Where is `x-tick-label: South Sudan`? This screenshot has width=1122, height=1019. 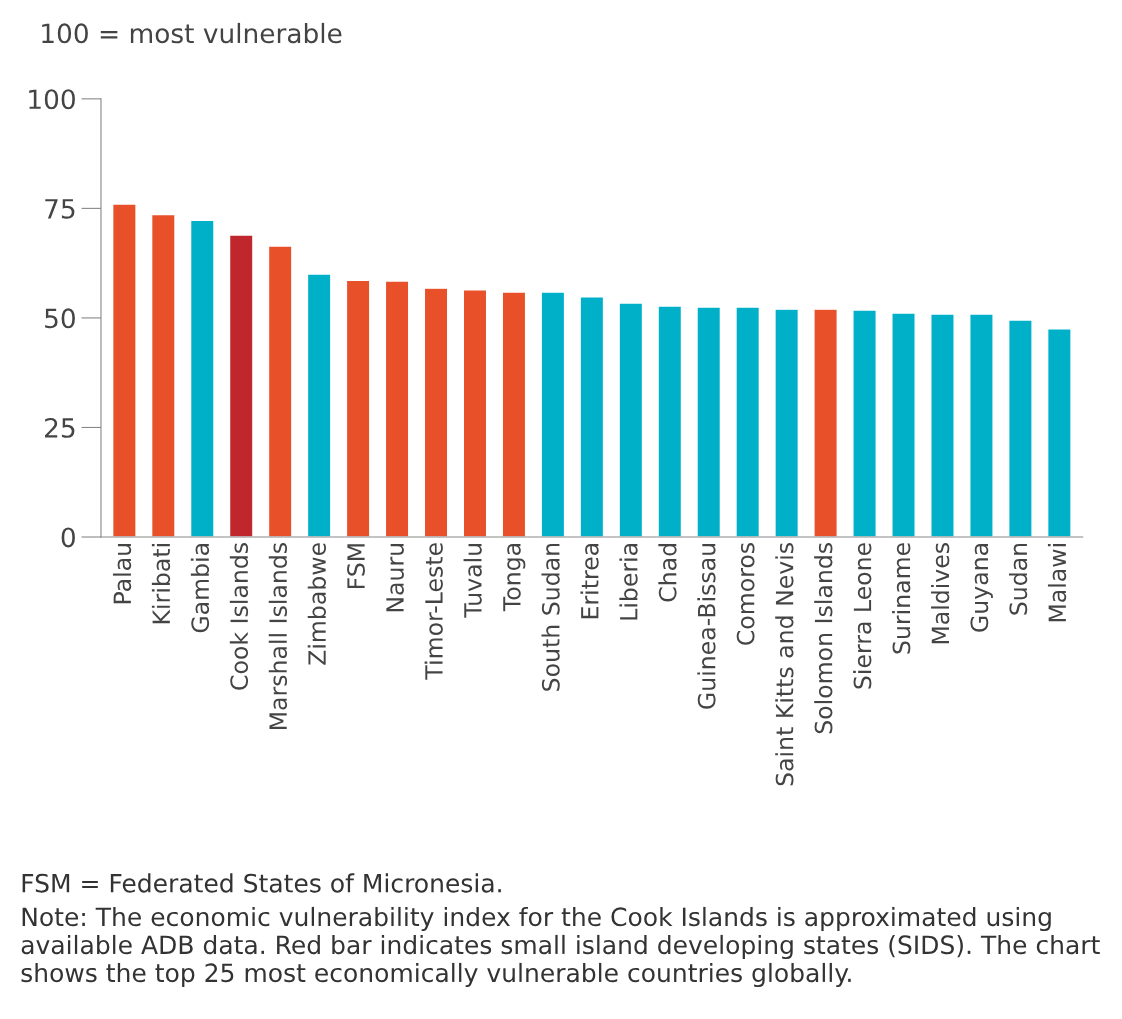 x-tick-label: South Sudan is located at coordinates (550, 617).